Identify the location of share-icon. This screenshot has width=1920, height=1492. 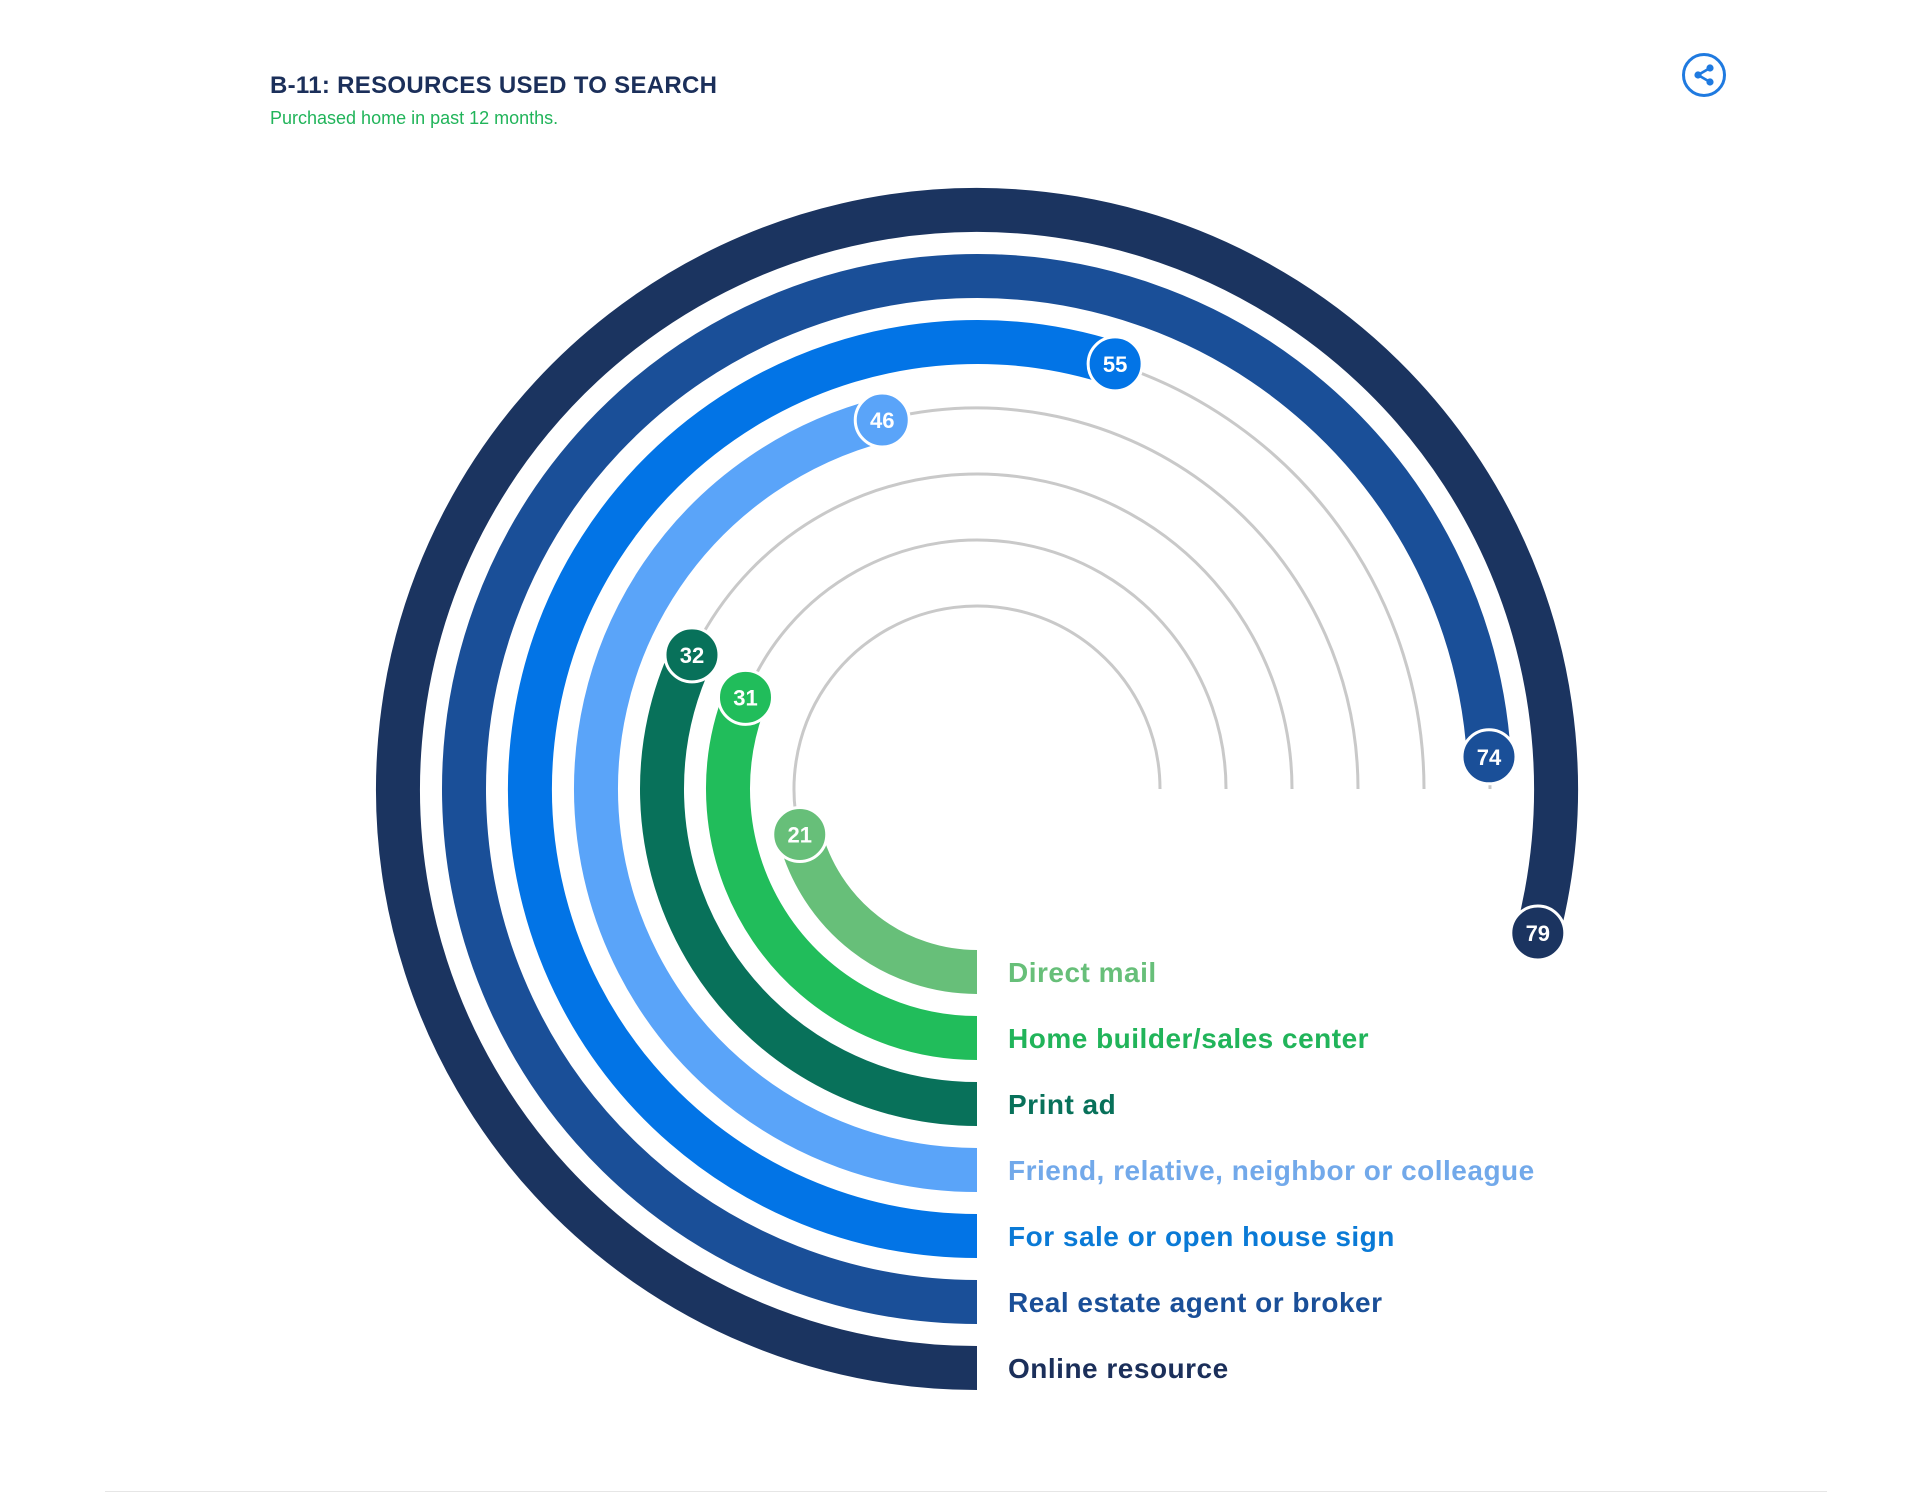
(1704, 75).